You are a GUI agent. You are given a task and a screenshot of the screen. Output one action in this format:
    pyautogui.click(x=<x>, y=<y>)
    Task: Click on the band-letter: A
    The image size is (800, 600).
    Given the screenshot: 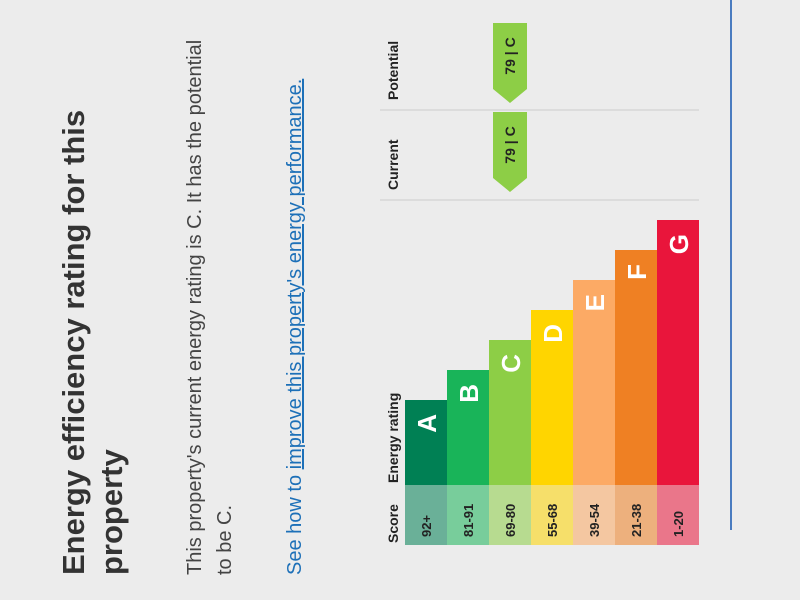 What is the action you would take?
    pyautogui.click(x=427, y=423)
    